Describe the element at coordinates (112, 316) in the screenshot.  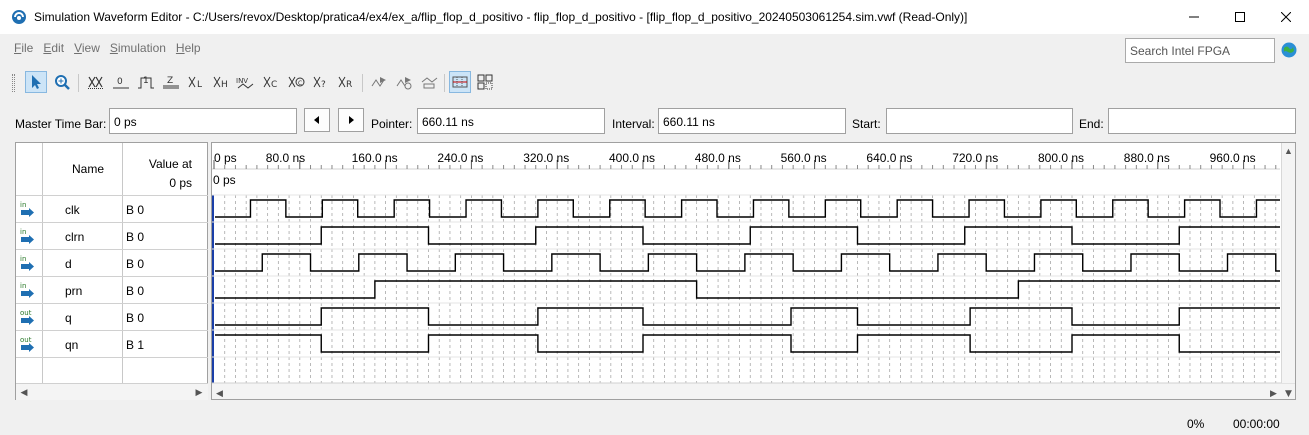
I see `signal-row-q: out q B 0` at that location.